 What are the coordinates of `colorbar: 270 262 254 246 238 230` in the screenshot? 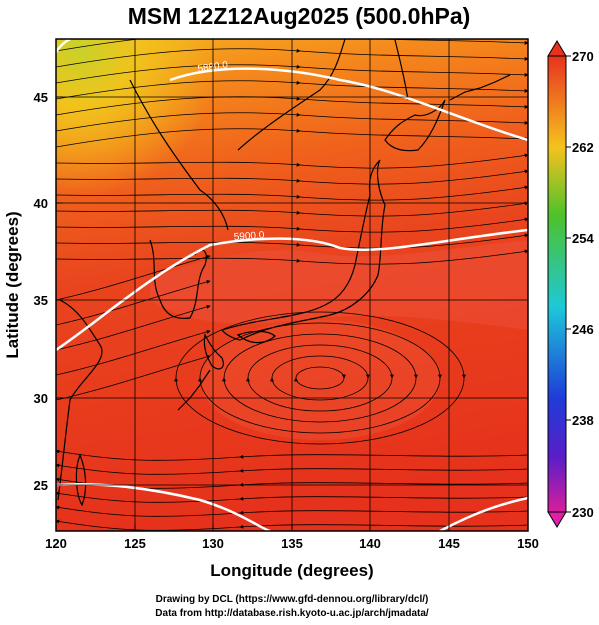 It's located at (570, 284).